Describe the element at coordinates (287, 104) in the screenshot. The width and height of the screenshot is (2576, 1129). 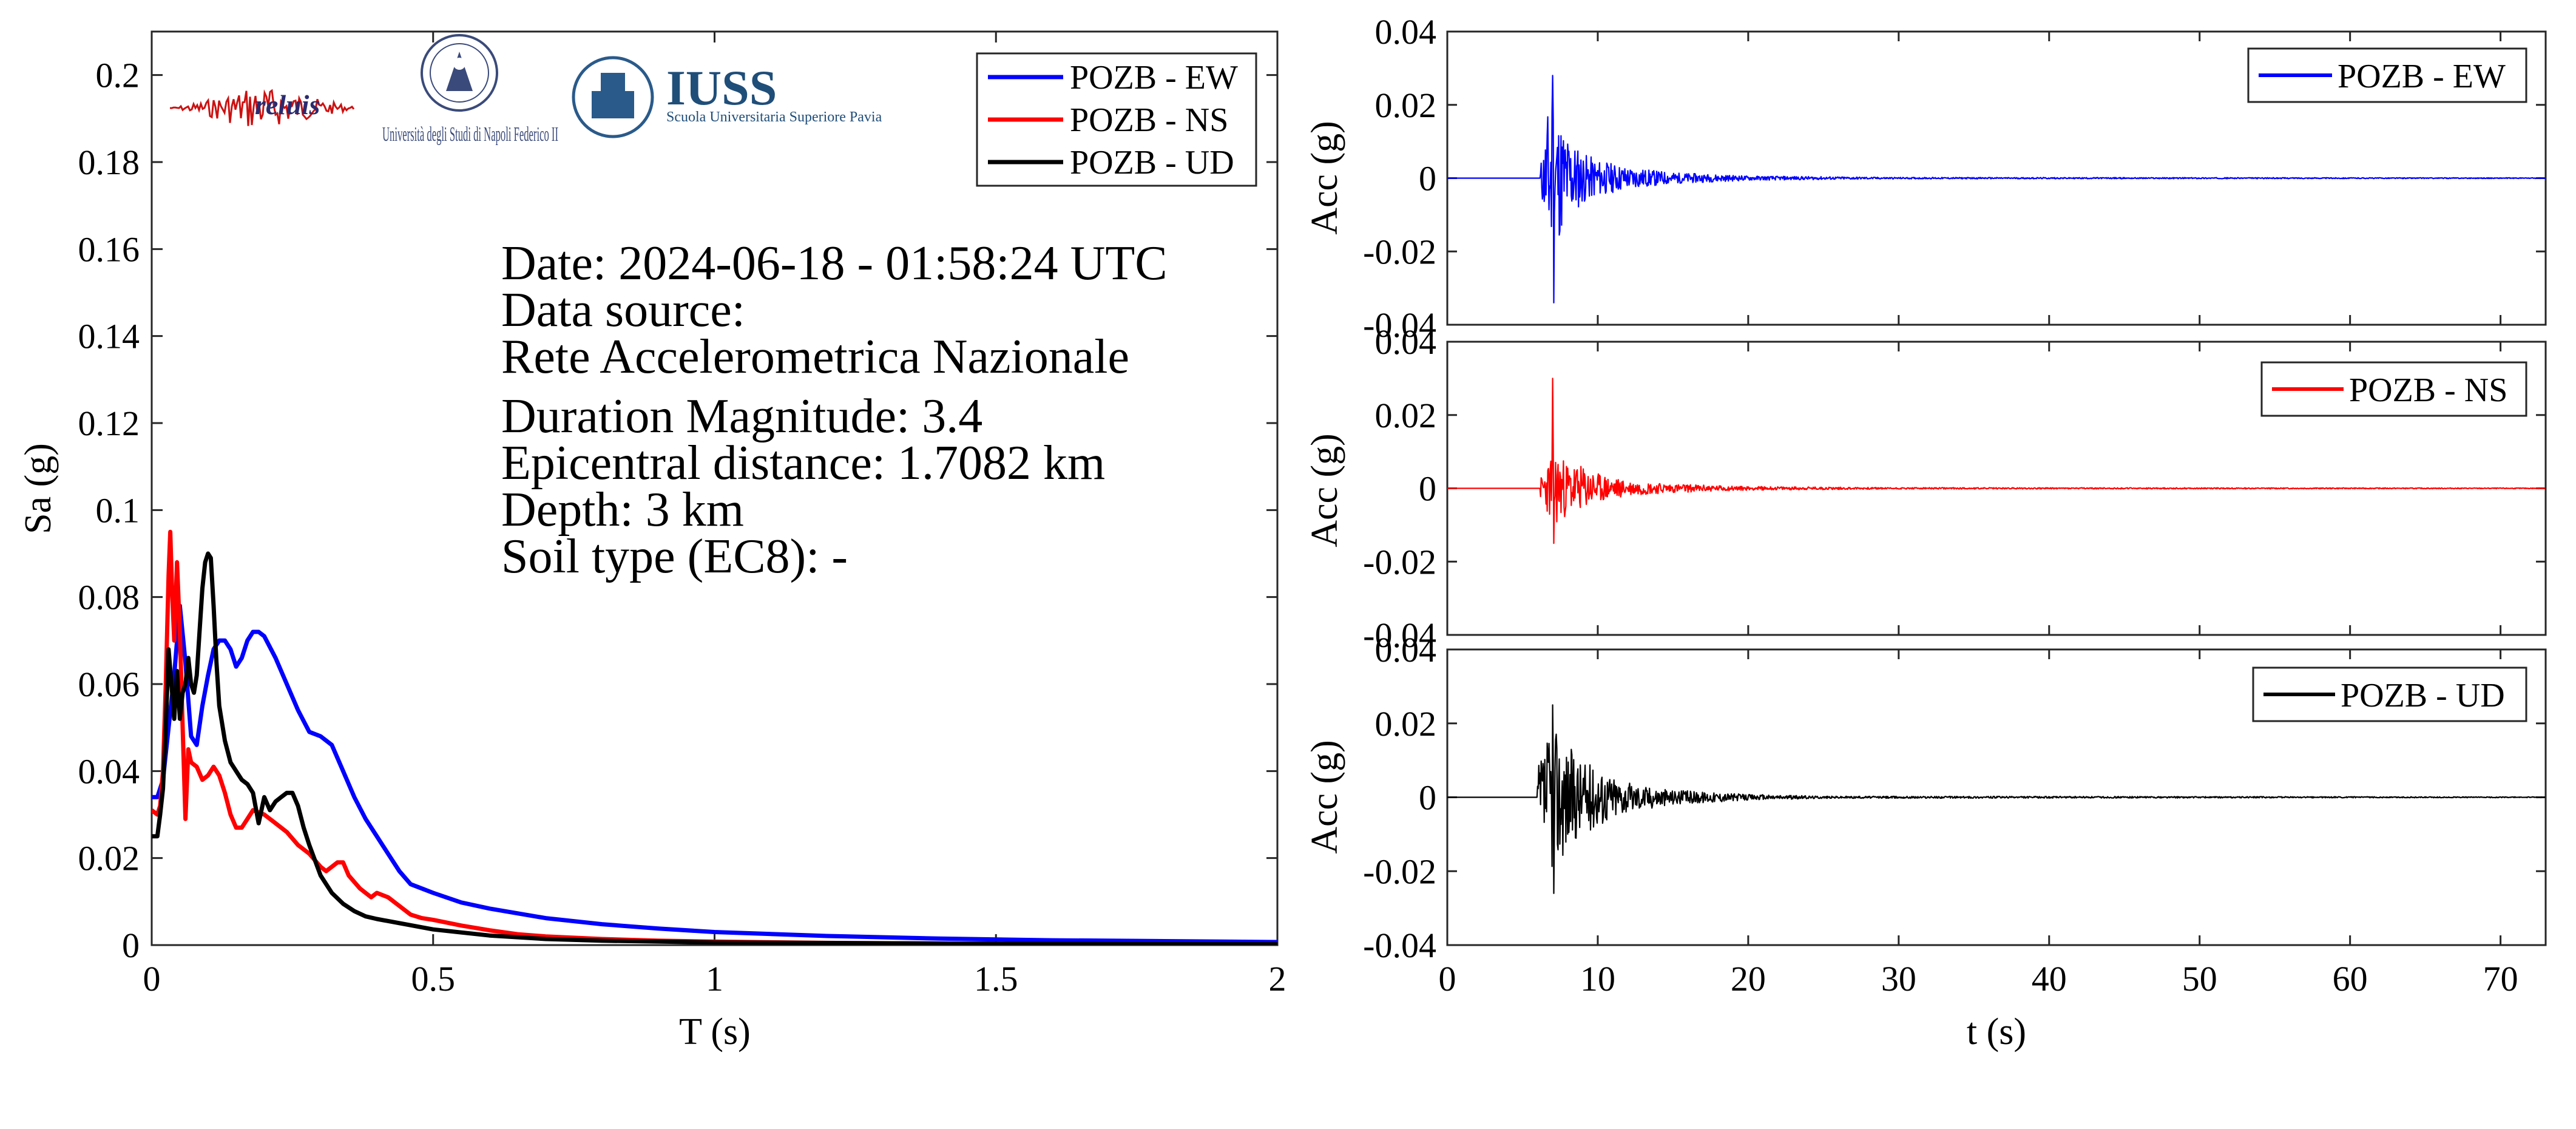
I see `reluis-logo-text: reluis` at that location.